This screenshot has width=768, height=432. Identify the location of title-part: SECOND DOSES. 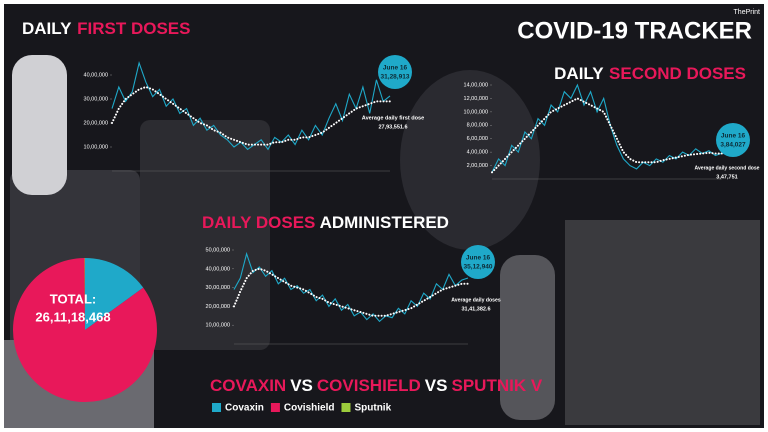
(677, 73).